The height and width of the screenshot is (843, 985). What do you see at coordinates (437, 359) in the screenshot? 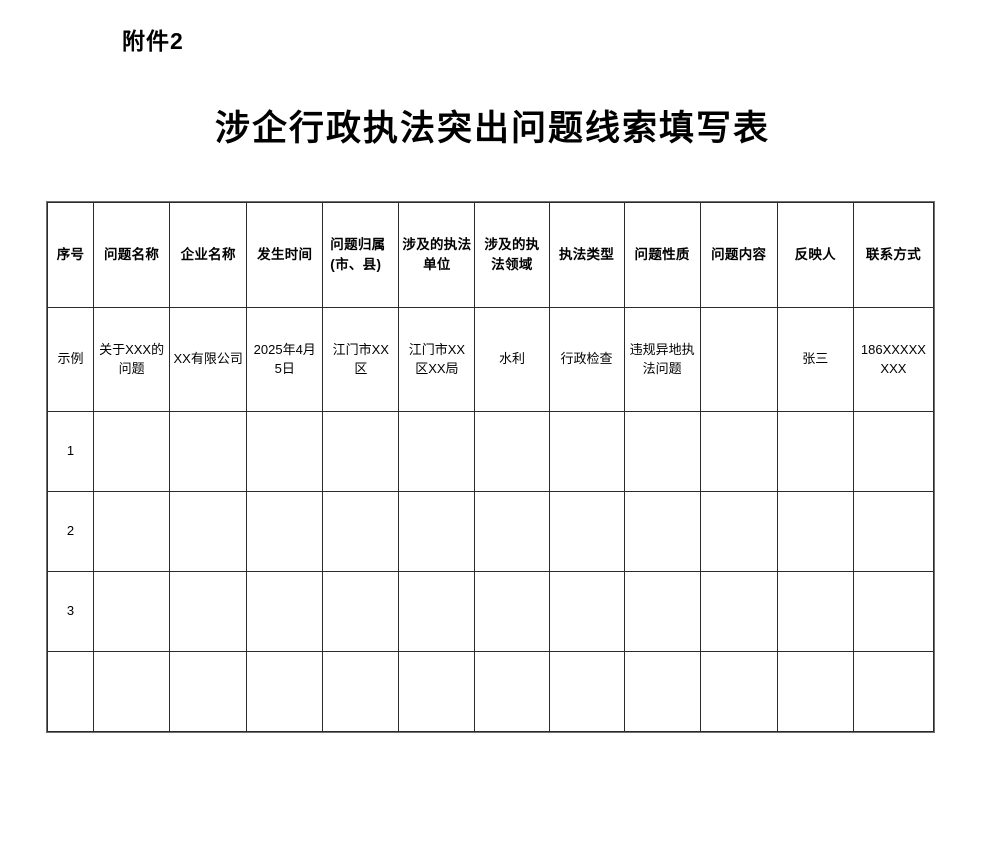
I see `cell-unit: 江门市ХХ区ХХ局` at bounding box center [437, 359].